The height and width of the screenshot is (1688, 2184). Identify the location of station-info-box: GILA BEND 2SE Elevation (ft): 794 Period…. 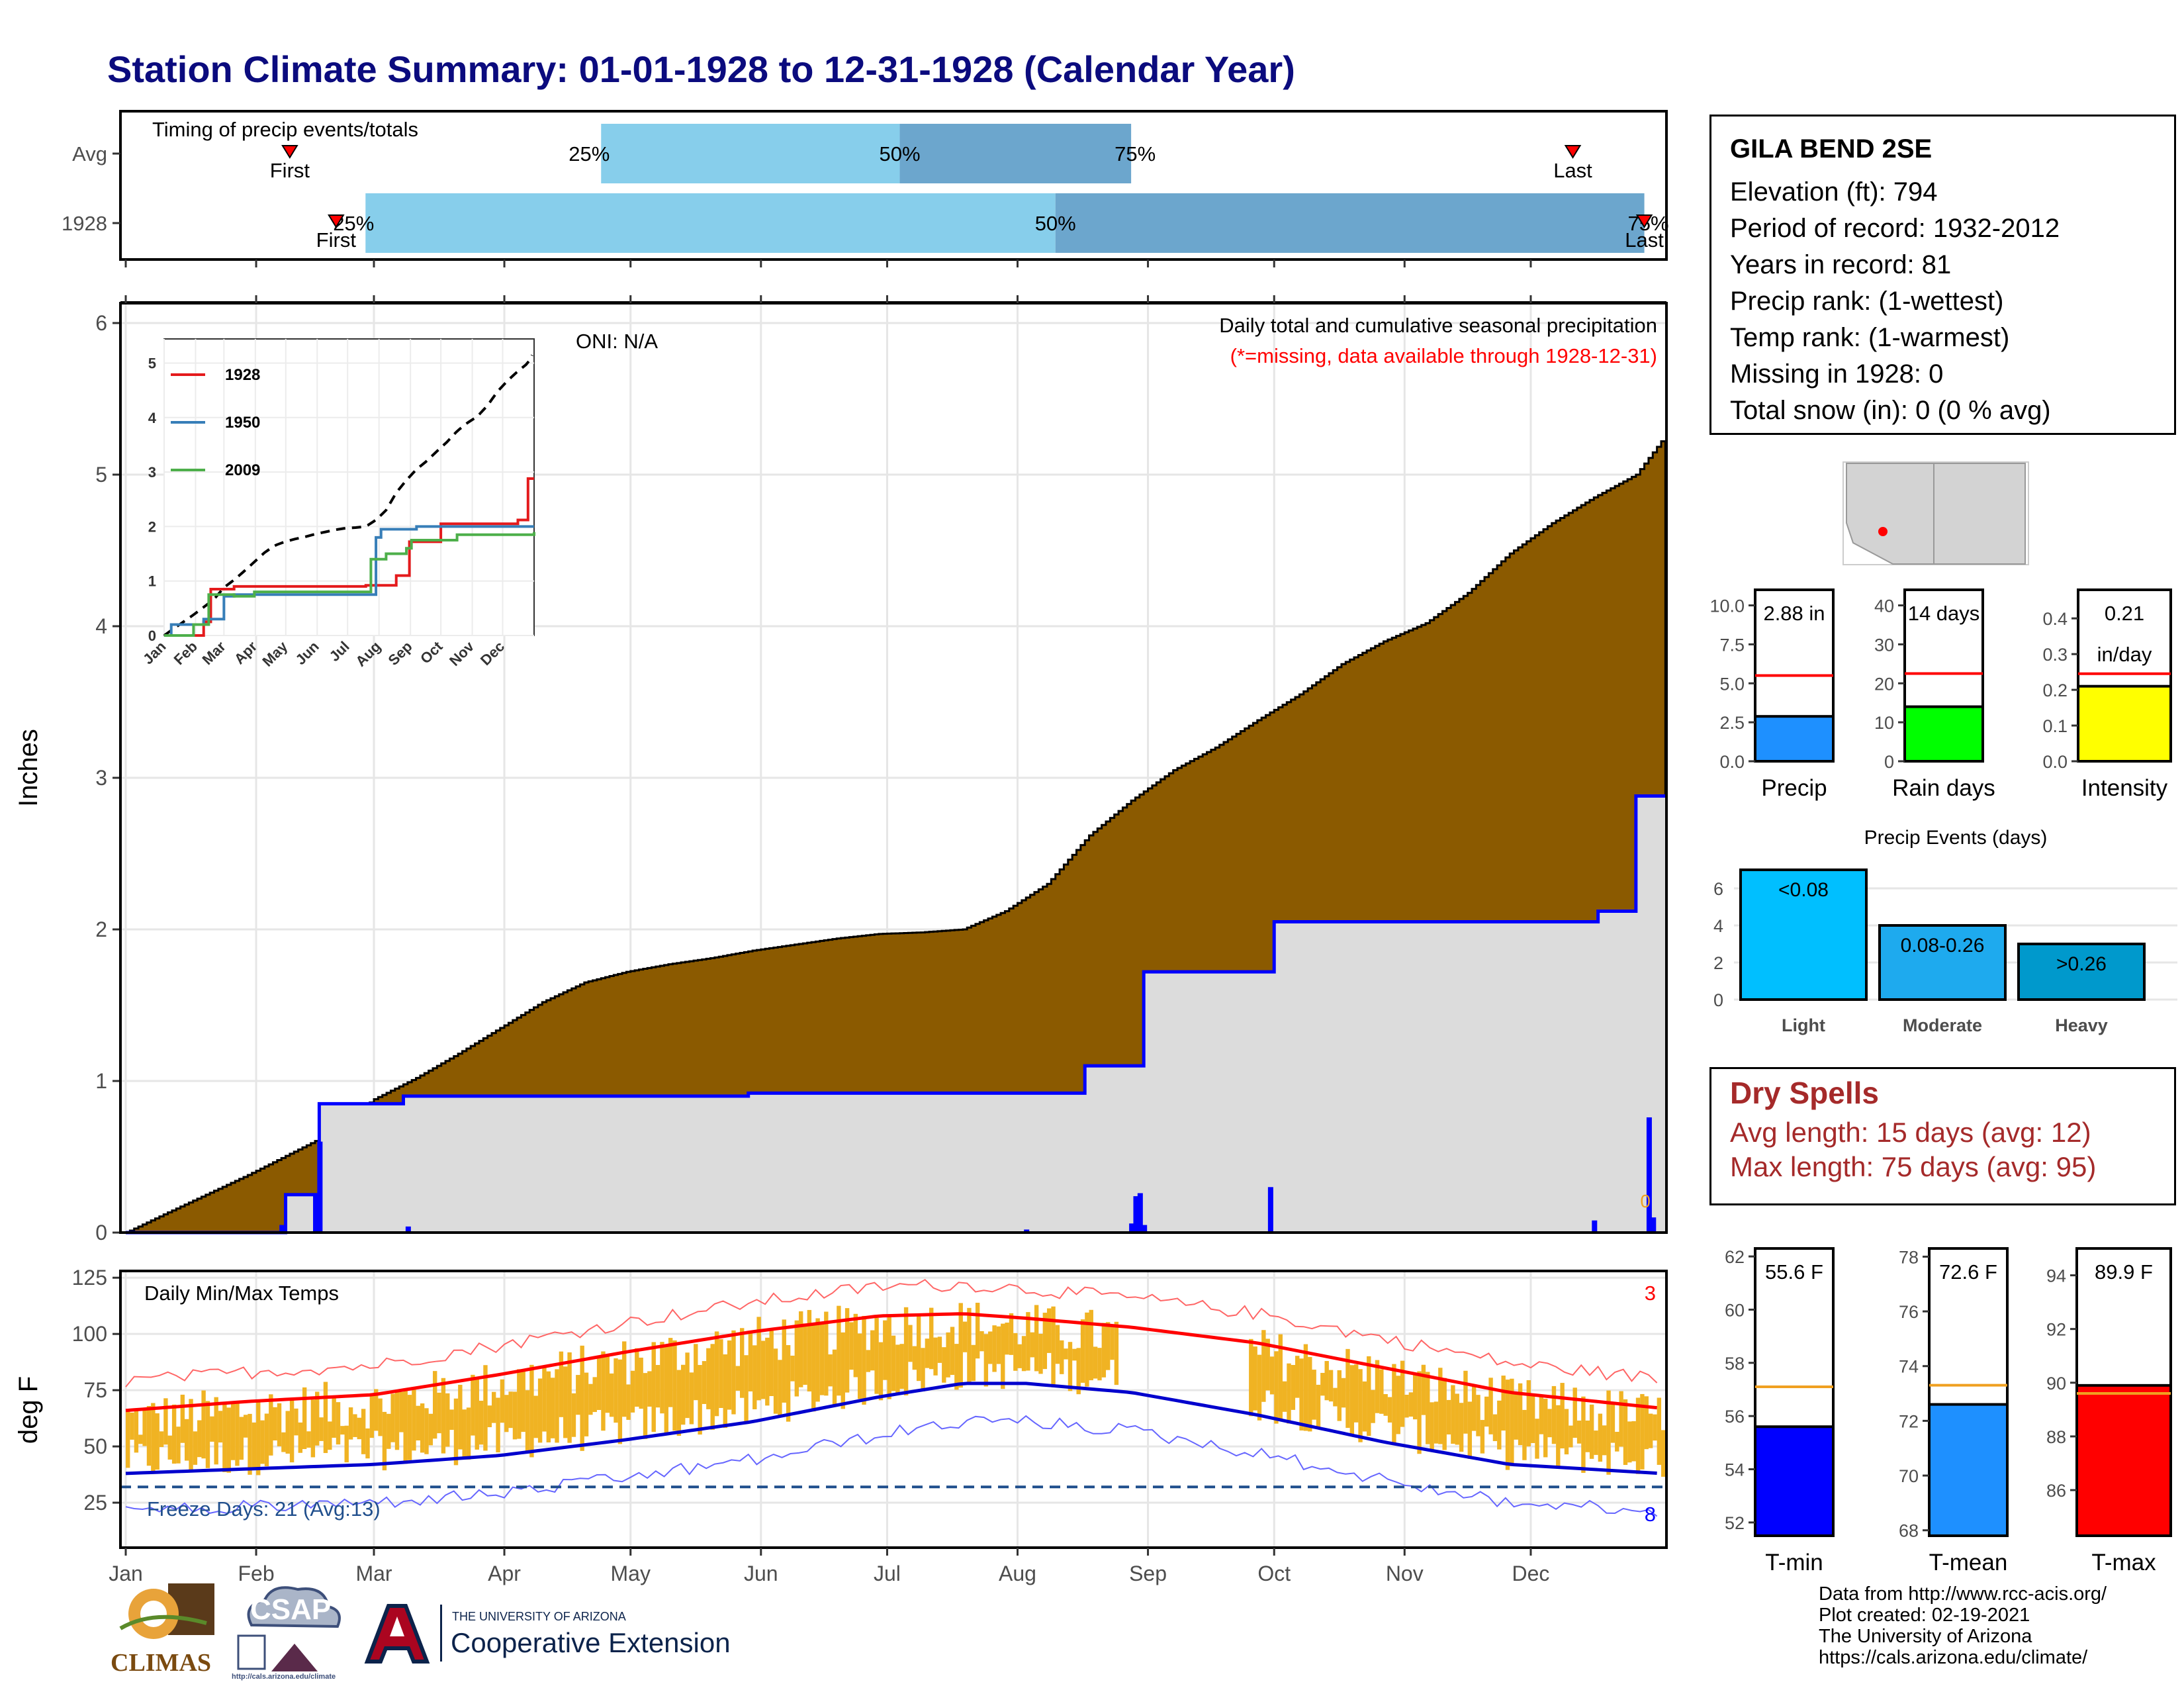
(1942, 275).